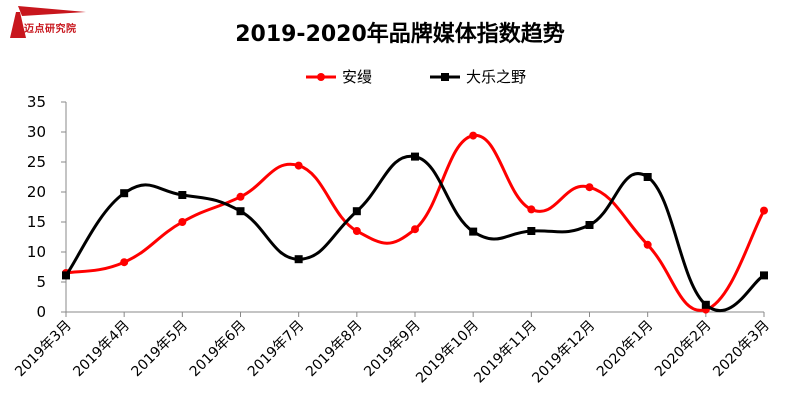 The width and height of the screenshot is (800, 418). Describe the element at coordinates (50, 29) in the screenshot. I see `logo-text: 迈点研究院` at that location.